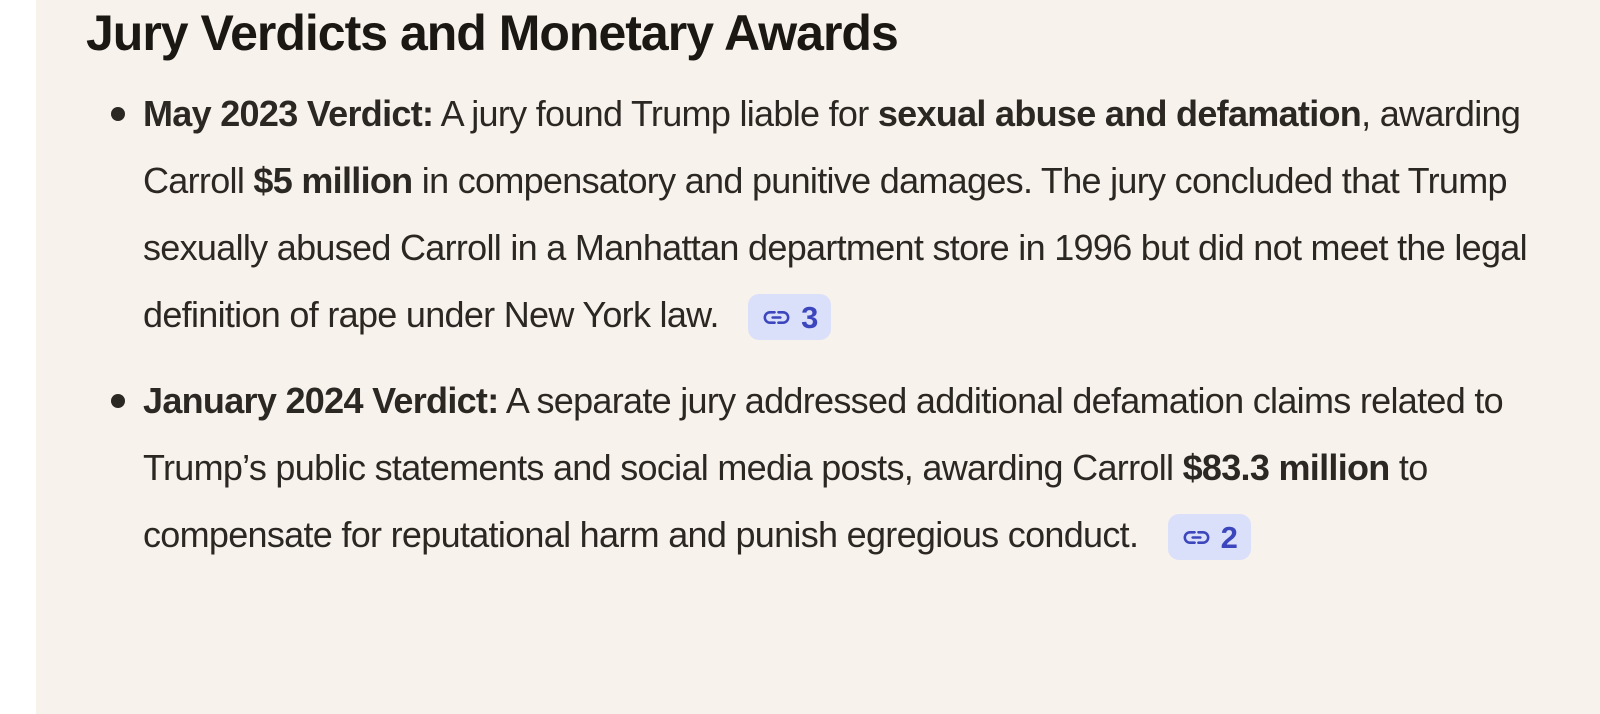  I want to click on text-run: January 2024 Verdict:, so click(321, 400).